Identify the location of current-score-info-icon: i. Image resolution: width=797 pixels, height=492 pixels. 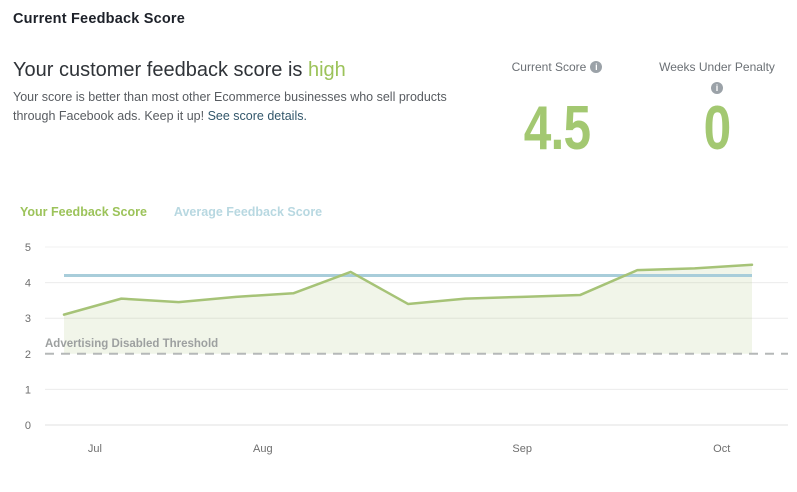
(596, 66).